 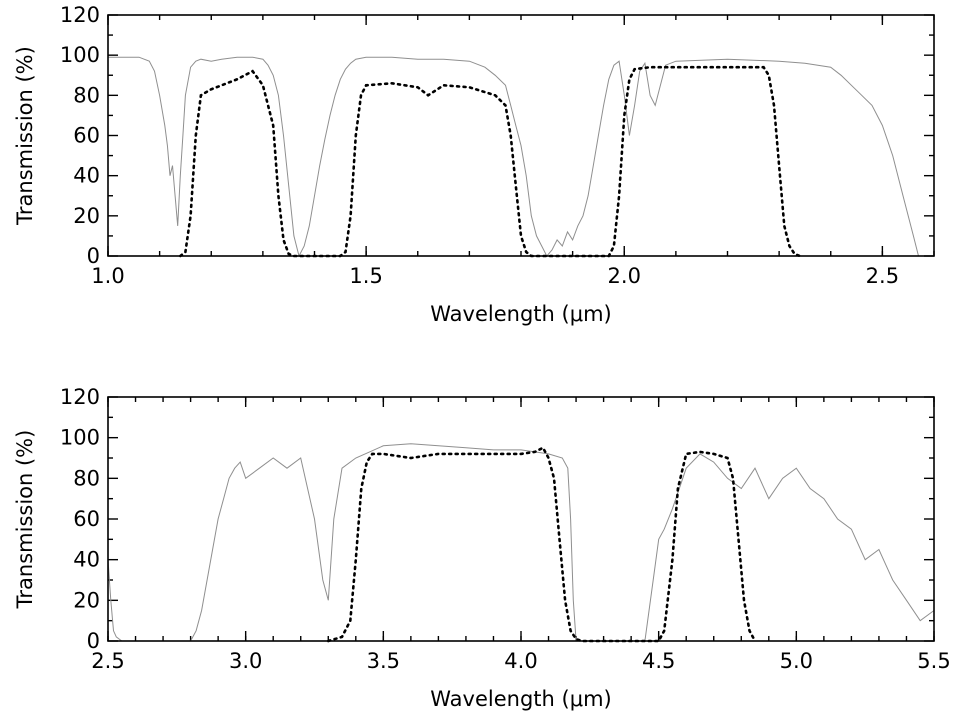 I want to click on panel-mid-infrared-xlabel: Wavelength (μm), so click(x=520, y=699).